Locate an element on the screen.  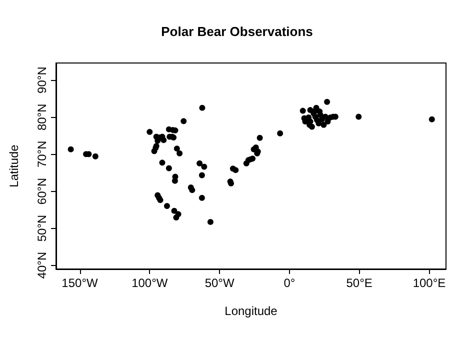
x-tick-label: 100°W is located at coordinates (150, 283).